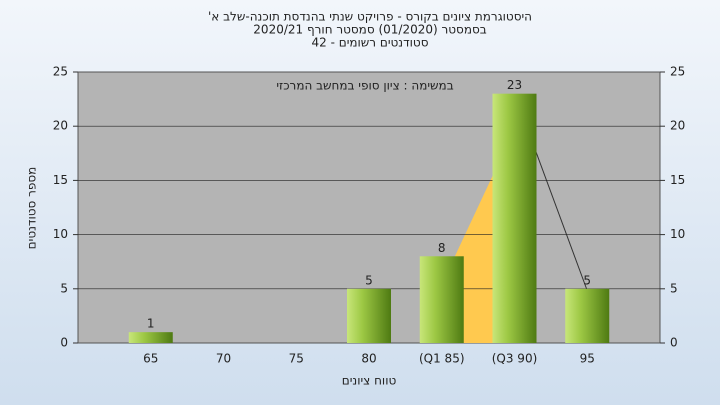 The height and width of the screenshot is (405, 720). What do you see at coordinates (674, 343) in the screenshot?
I see `y2-tick-label: 0` at bounding box center [674, 343].